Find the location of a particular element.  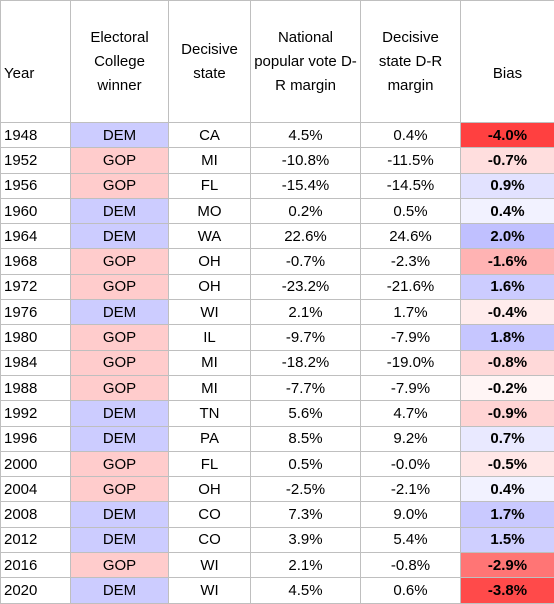

cell-national-margin: -9.7% is located at coordinates (306, 337).